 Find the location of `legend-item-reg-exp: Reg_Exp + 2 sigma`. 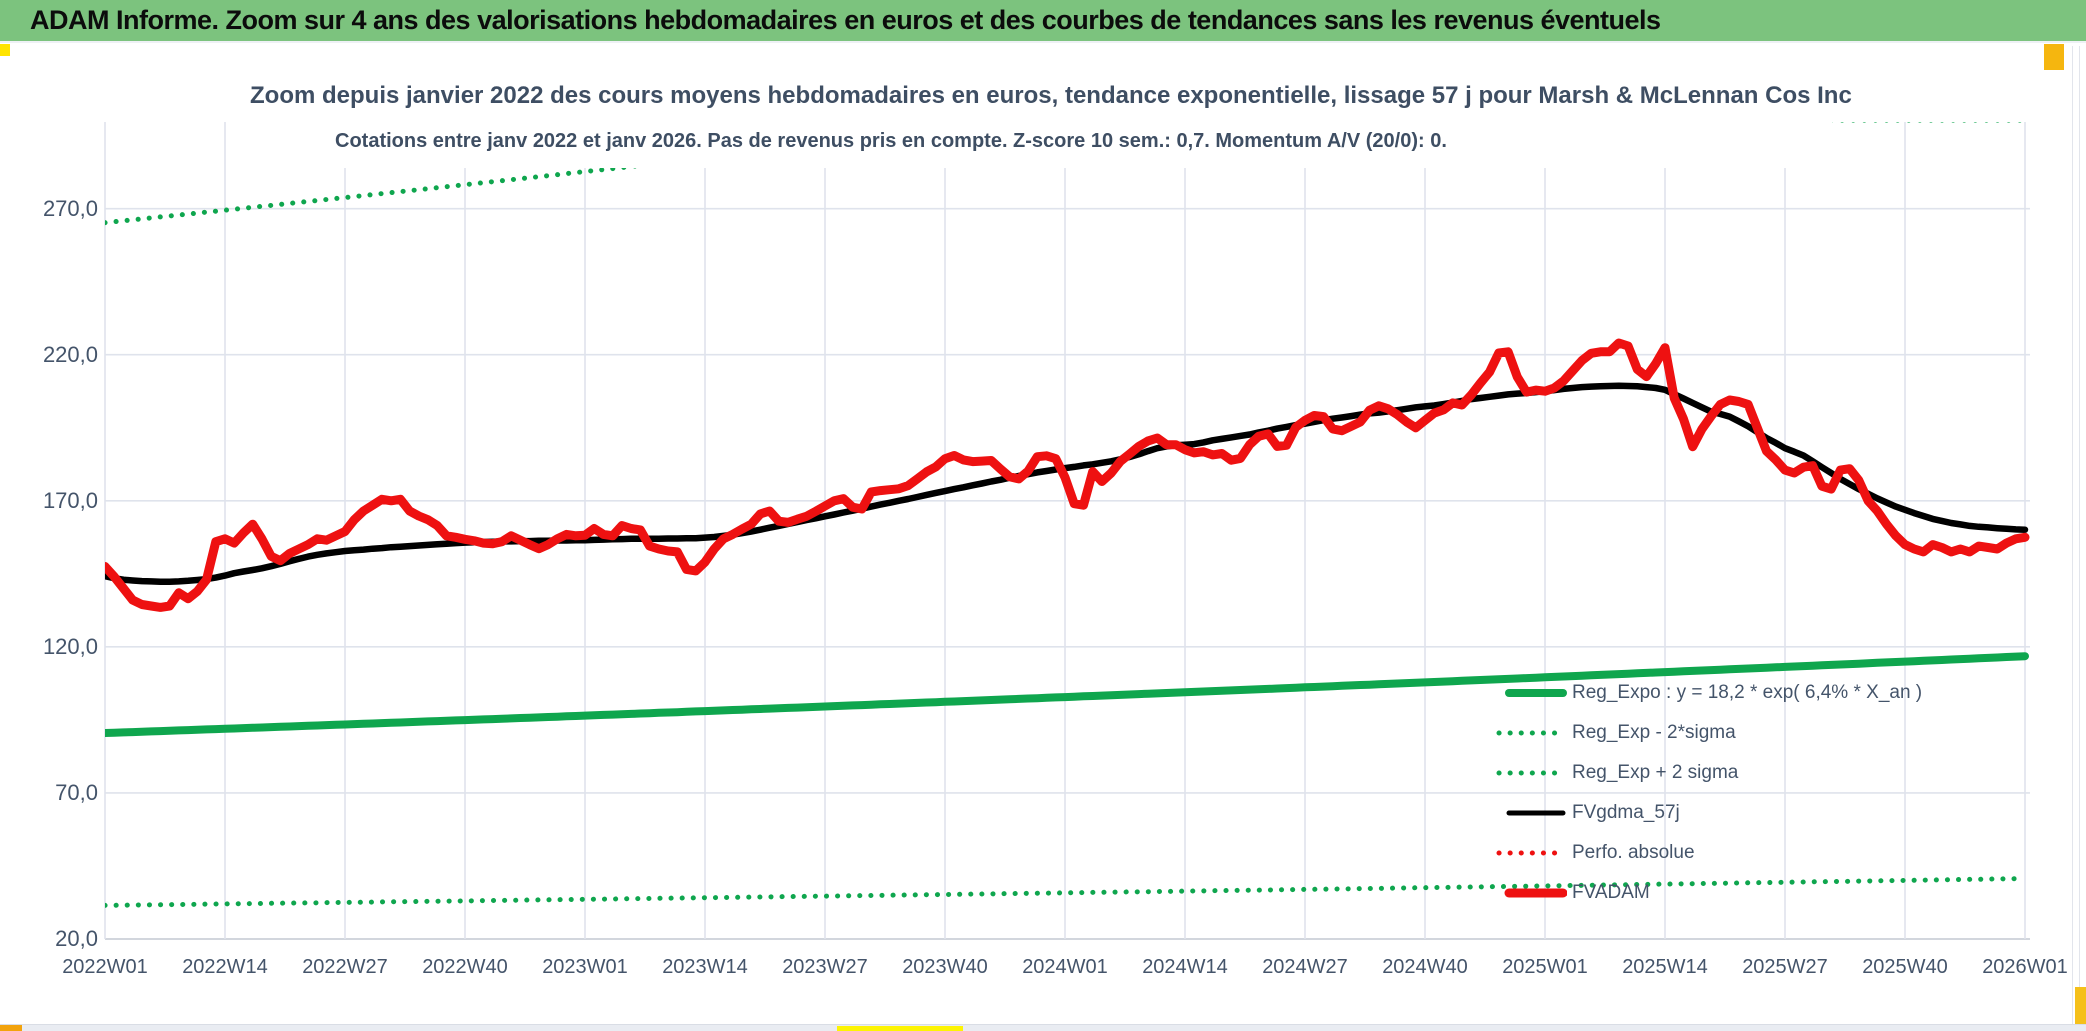

legend-item-reg-exp: Reg_Exp + 2 sigma is located at coordinates (1616, 773).